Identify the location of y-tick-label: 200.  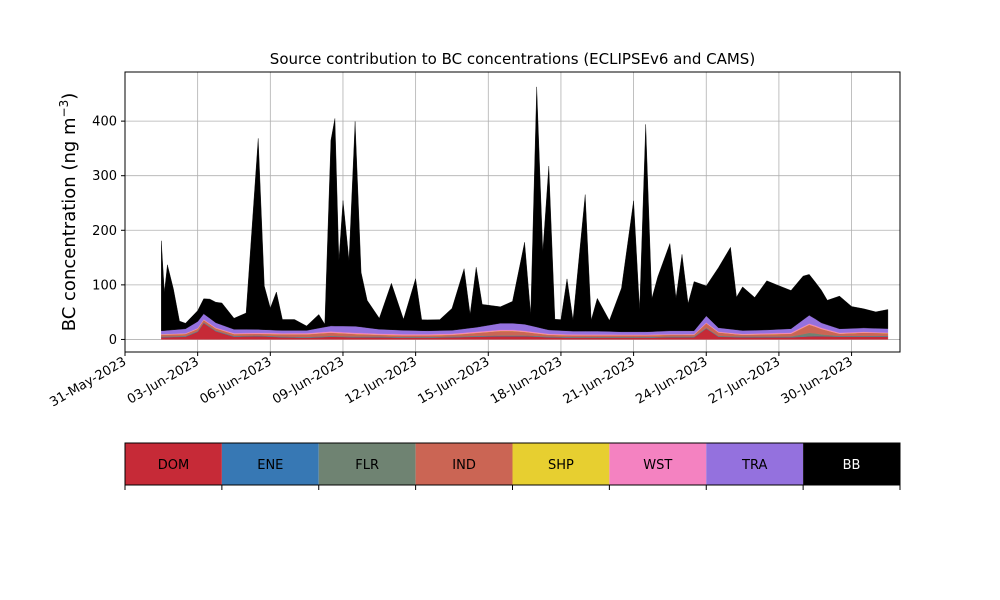
(104, 231).